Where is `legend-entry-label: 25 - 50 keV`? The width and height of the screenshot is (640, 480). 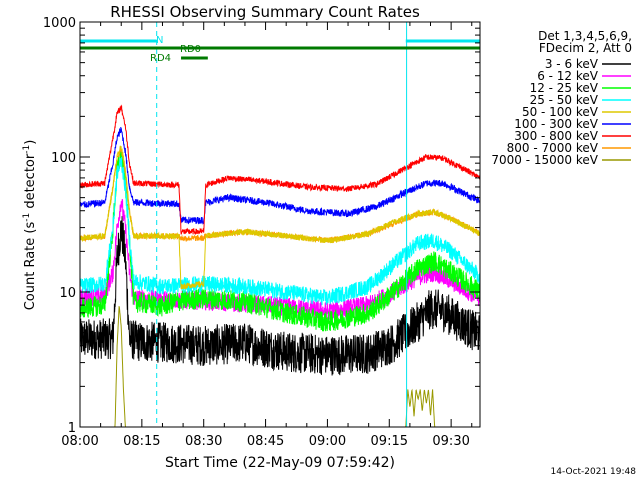 legend-entry-label: 25 - 50 keV is located at coordinates (564, 100).